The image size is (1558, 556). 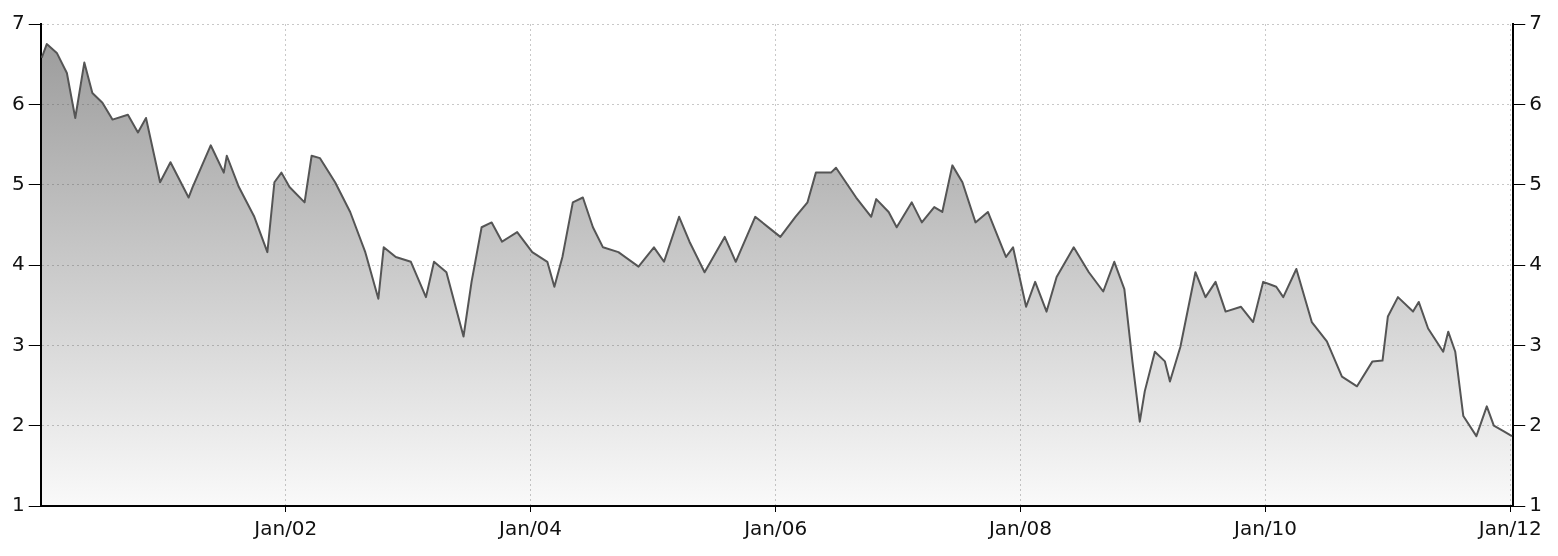 What do you see at coordinates (1536, 423) in the screenshot?
I see `y2-tick-label: 2` at bounding box center [1536, 423].